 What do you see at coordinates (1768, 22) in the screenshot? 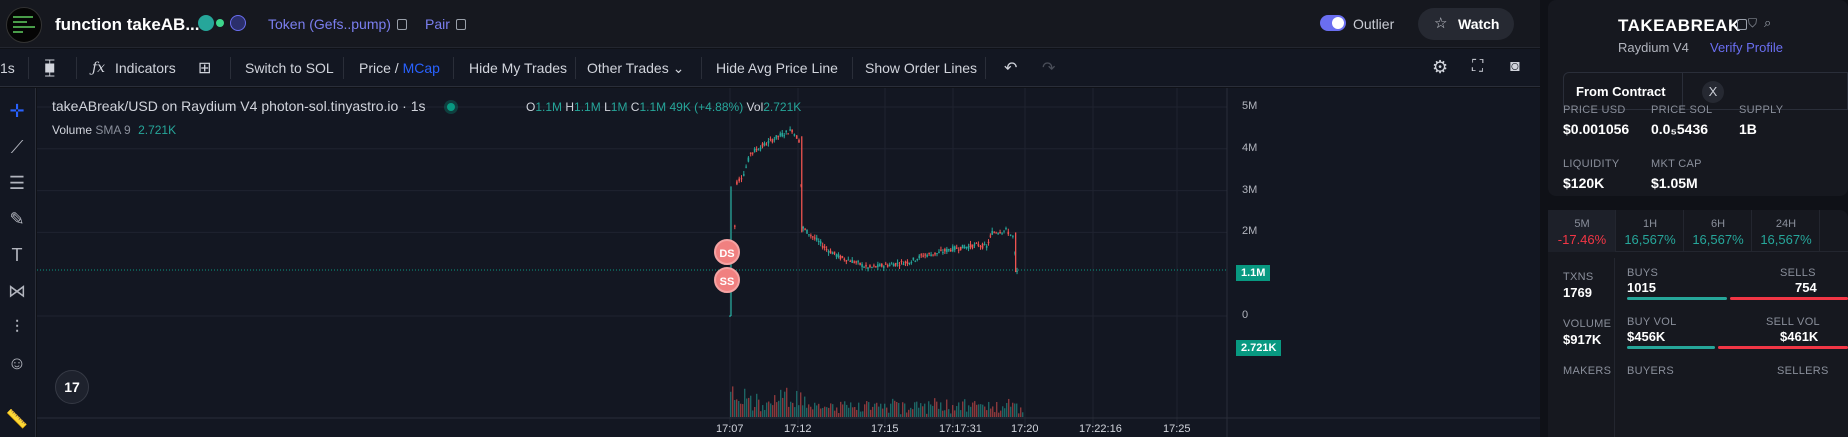
I see `search-icon: ⌕` at bounding box center [1768, 22].